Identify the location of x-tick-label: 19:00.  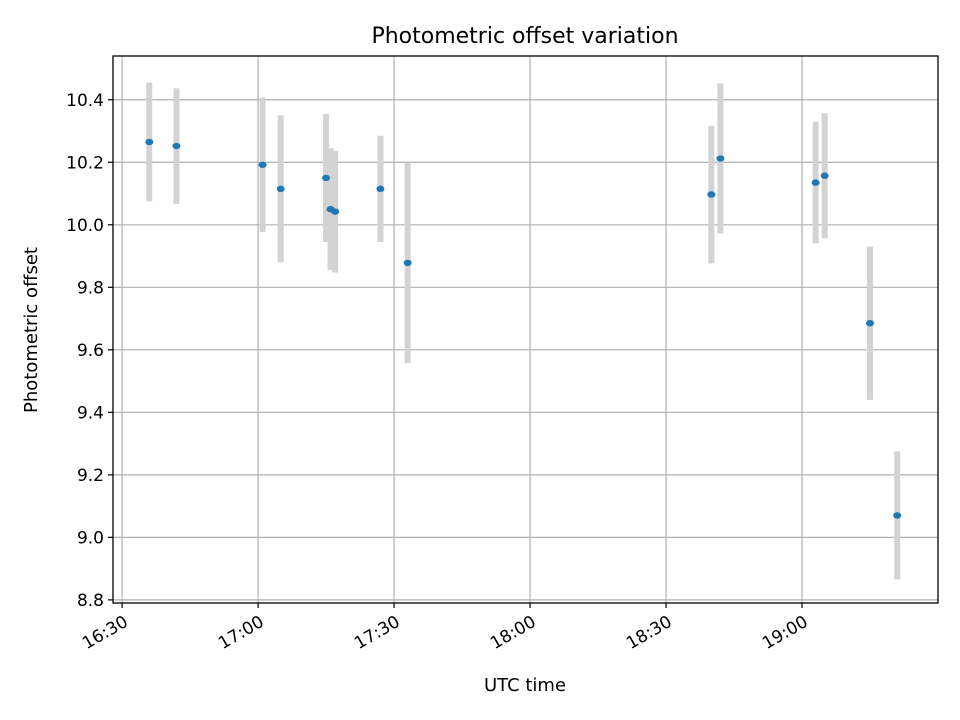
(785, 633).